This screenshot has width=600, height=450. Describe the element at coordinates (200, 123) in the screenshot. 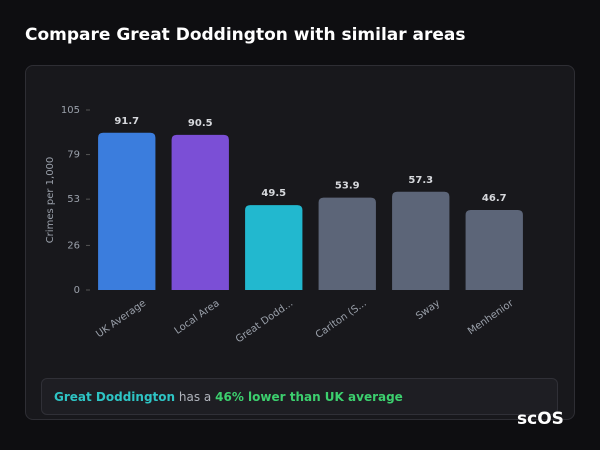

I see `value-label: 90.5` at that location.